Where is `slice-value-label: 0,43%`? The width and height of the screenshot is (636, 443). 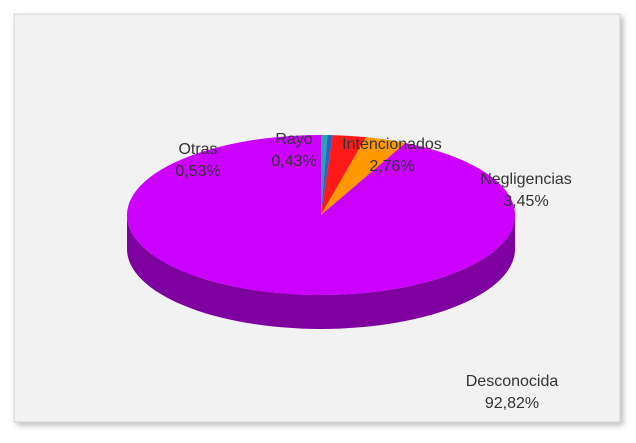 slice-value-label: 0,43% is located at coordinates (293, 161).